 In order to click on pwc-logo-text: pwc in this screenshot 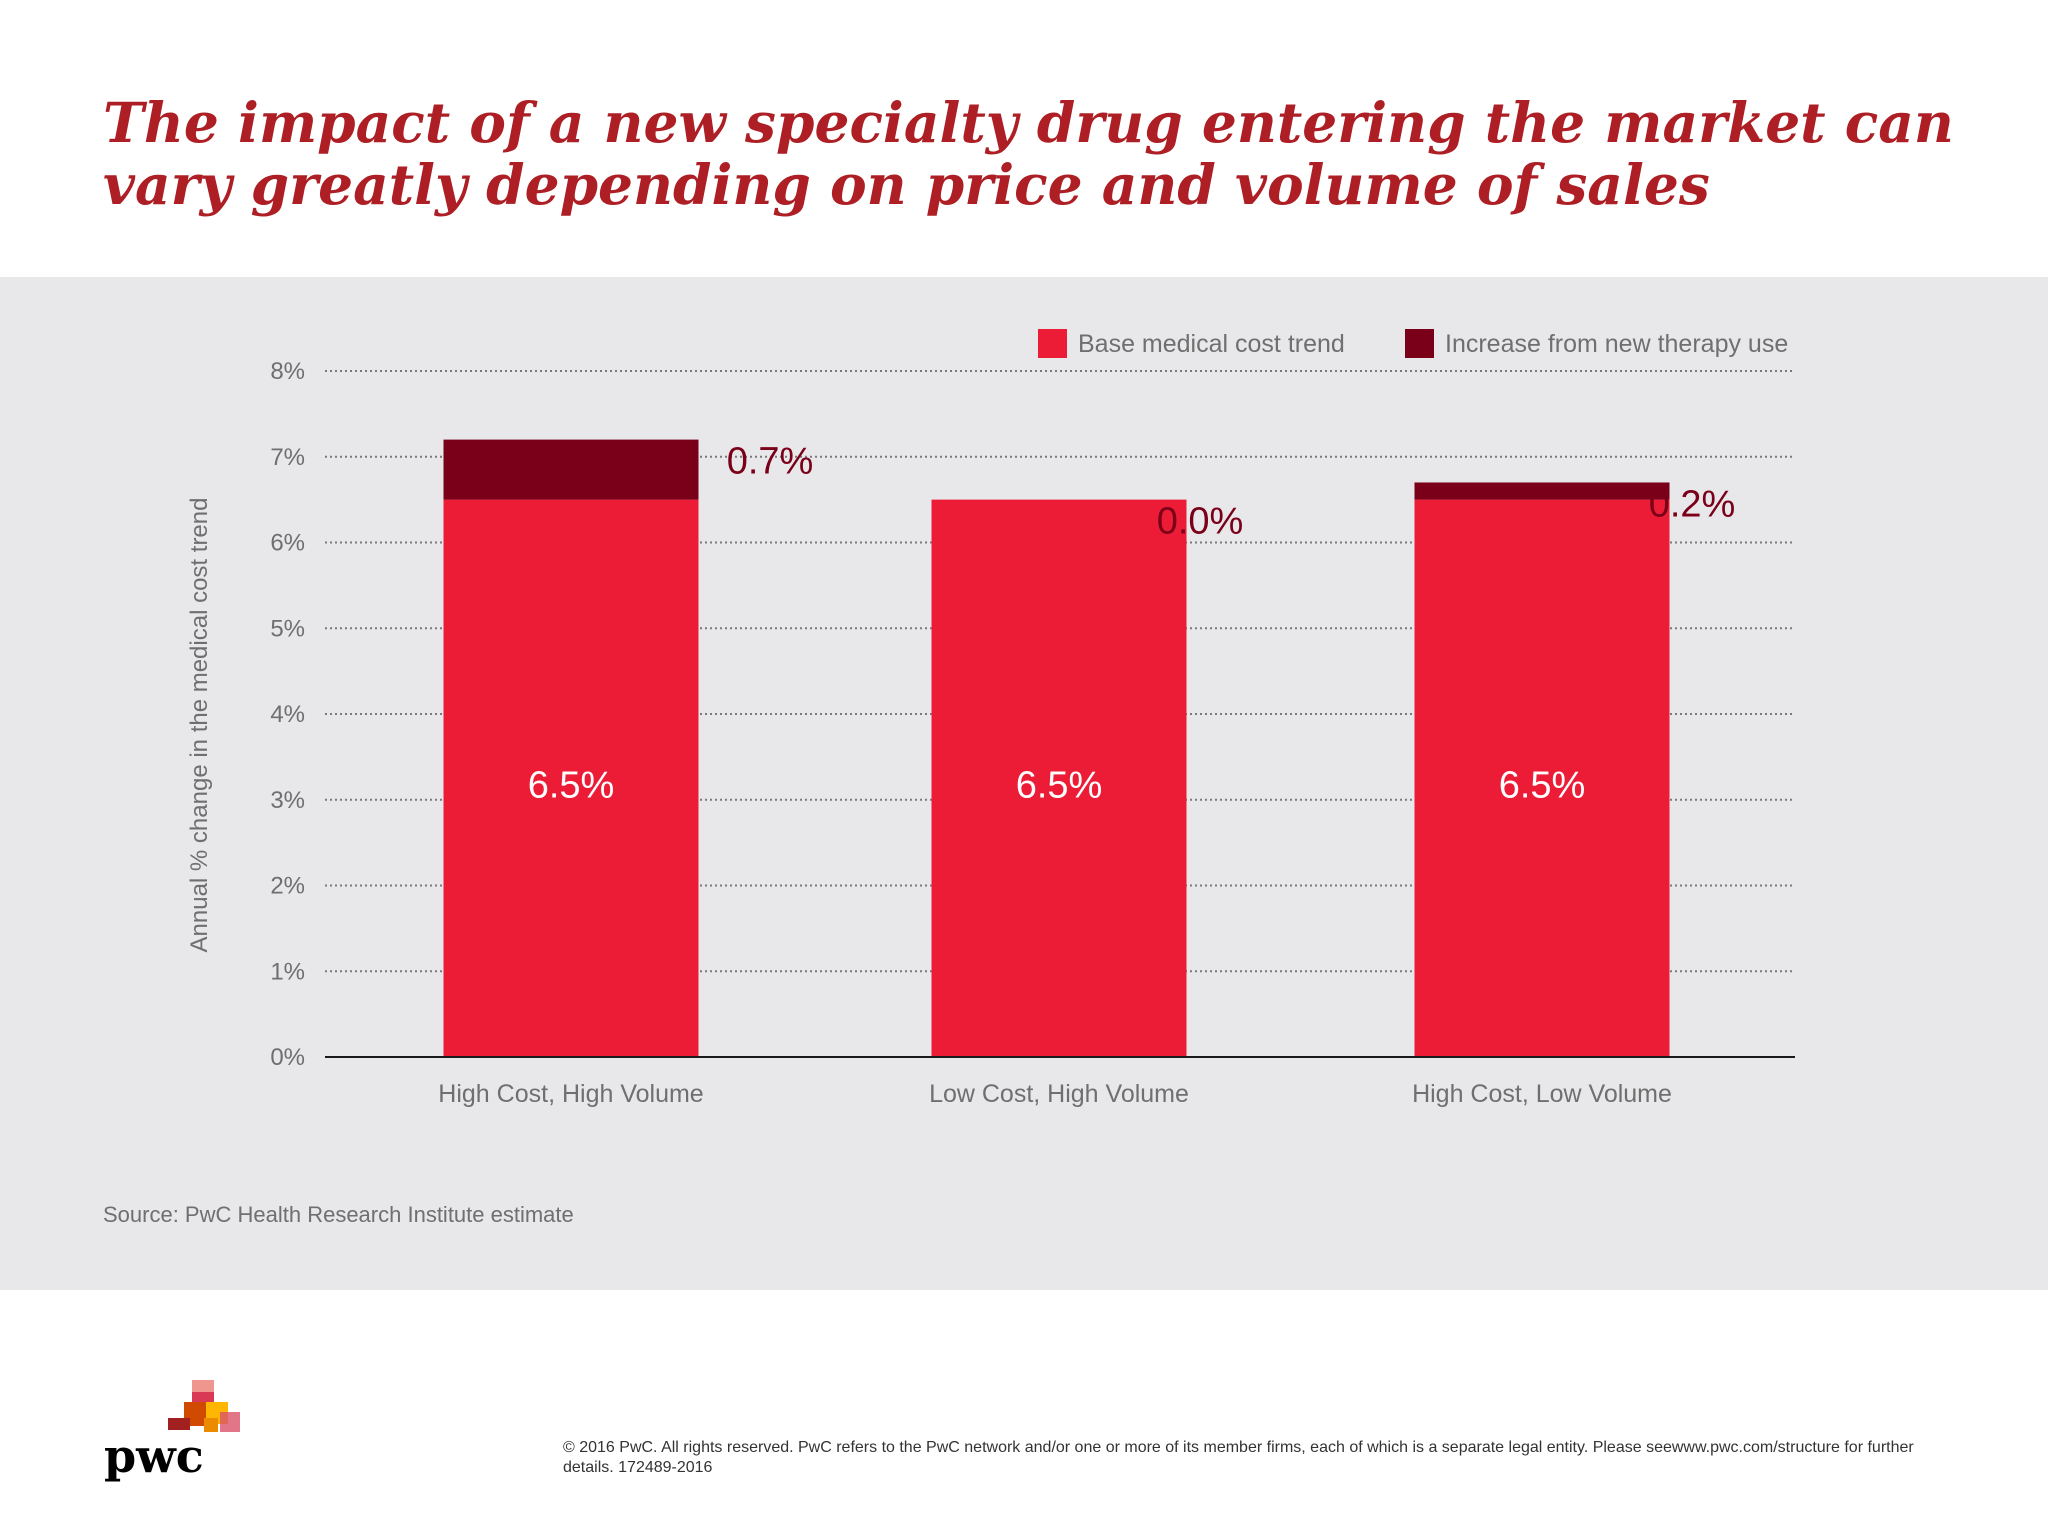, I will do `click(154, 1456)`.